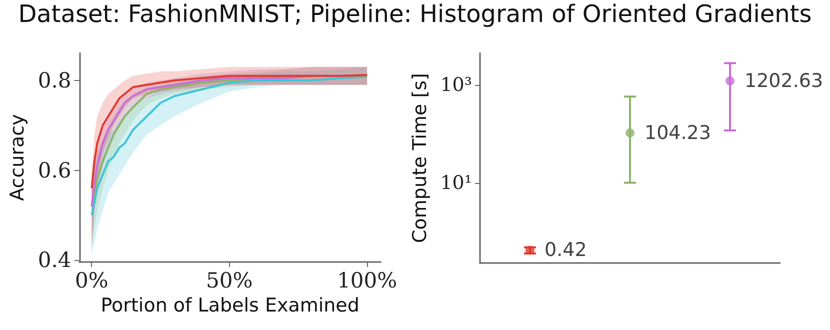 This screenshot has width=830, height=330. Describe the element at coordinates (677, 133) in the screenshot. I see `data-label: 104.23` at that location.